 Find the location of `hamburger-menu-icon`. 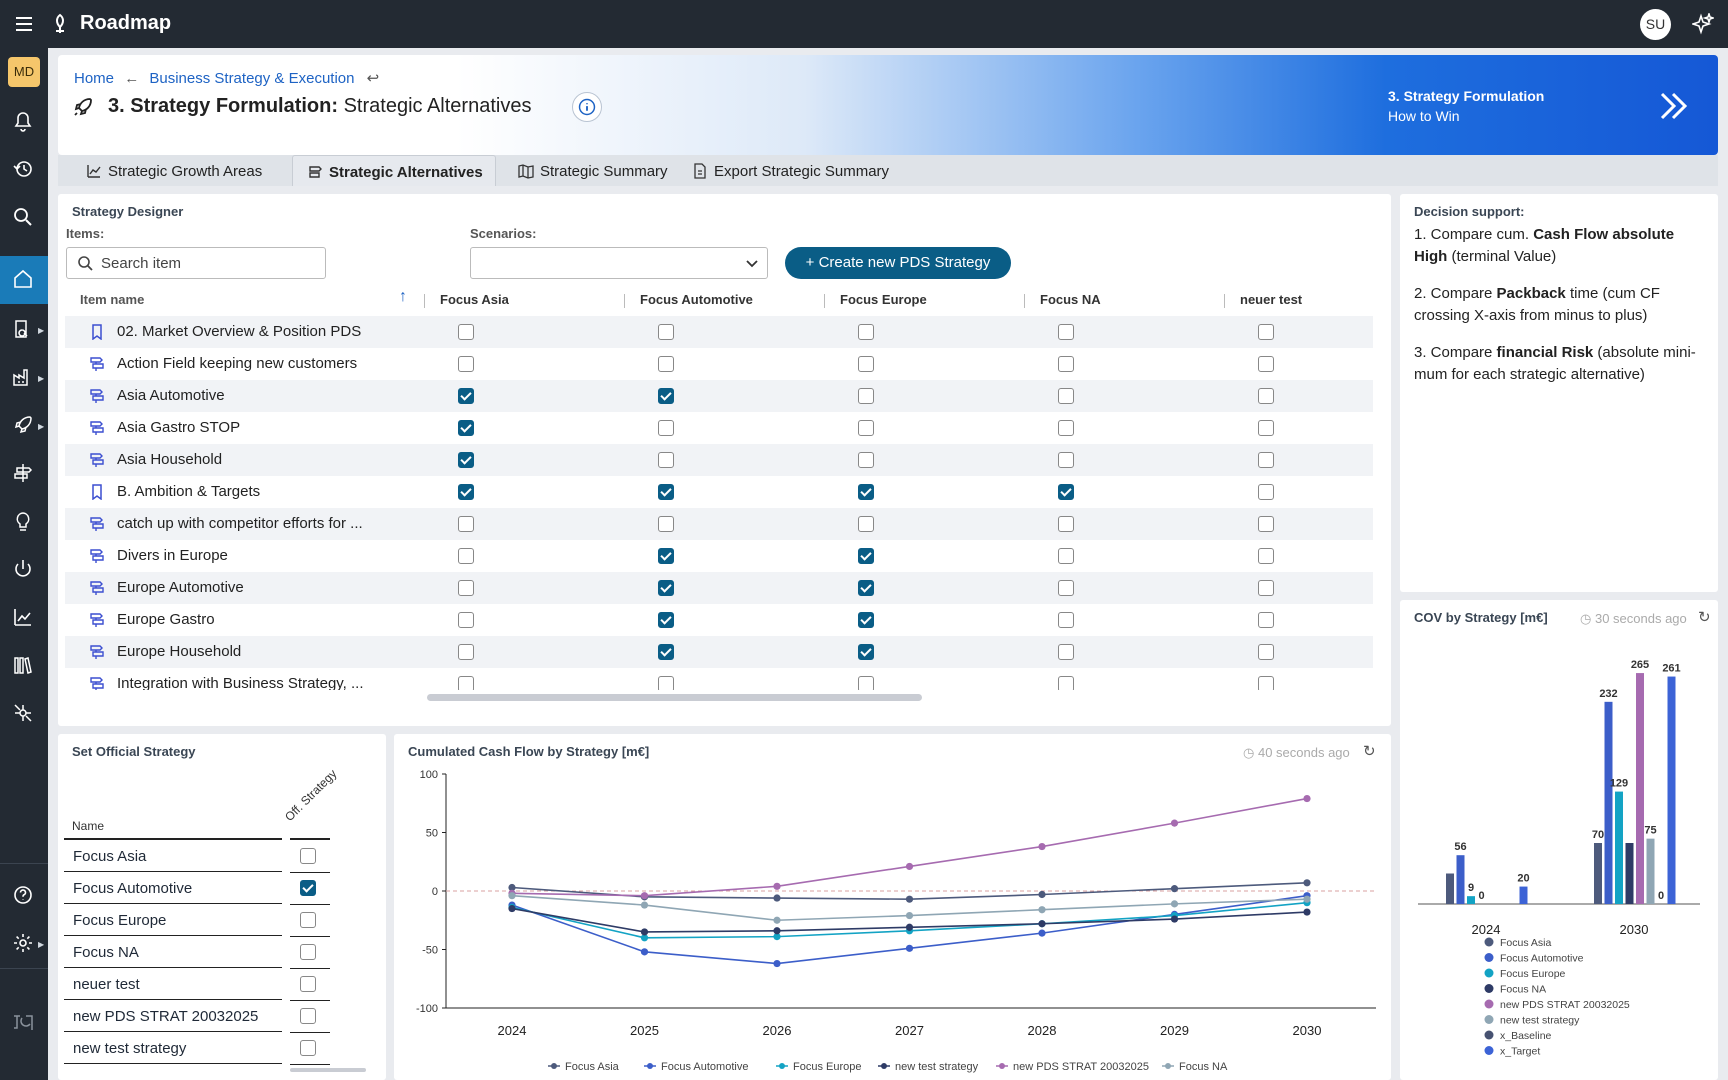

hamburger-menu-icon is located at coordinates (24, 24).